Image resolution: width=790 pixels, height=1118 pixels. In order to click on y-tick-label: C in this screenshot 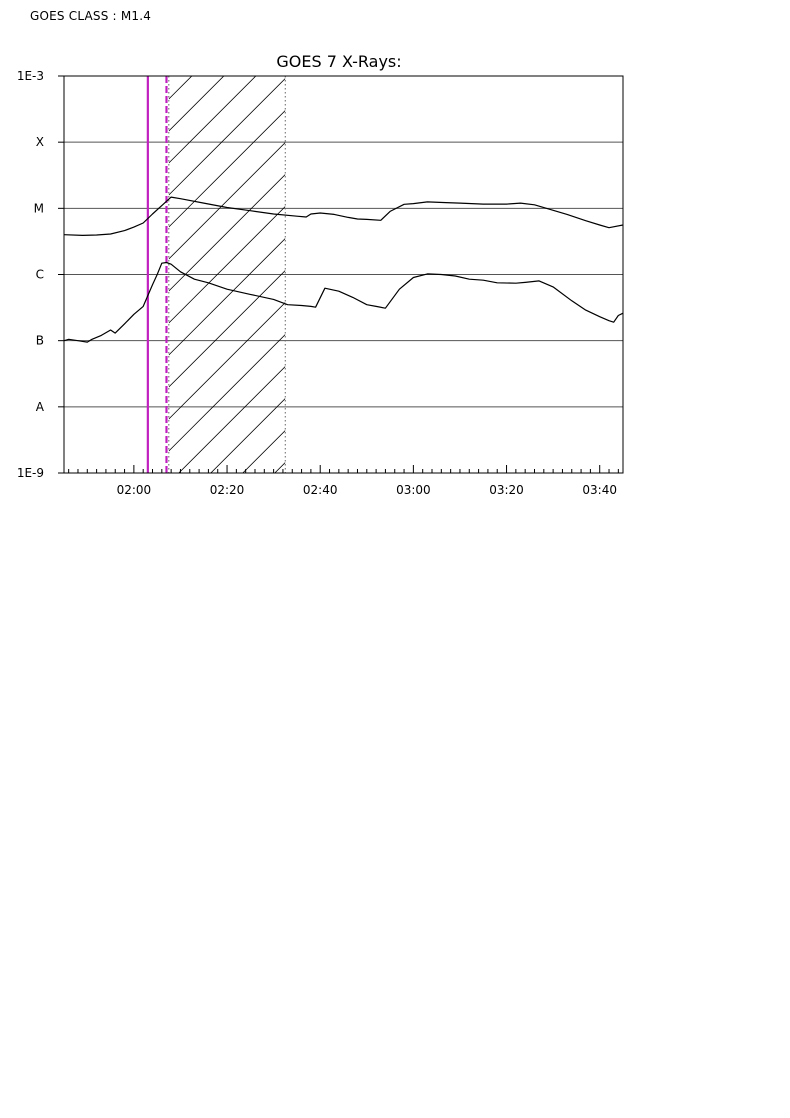, I will do `click(40, 275)`.